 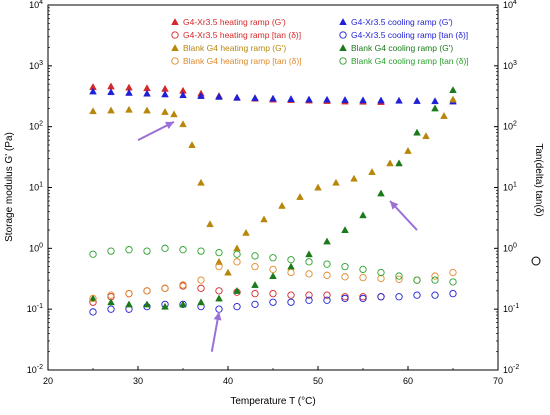 I want to click on y-tick-label-right: 10¹, so click(x=510, y=187).